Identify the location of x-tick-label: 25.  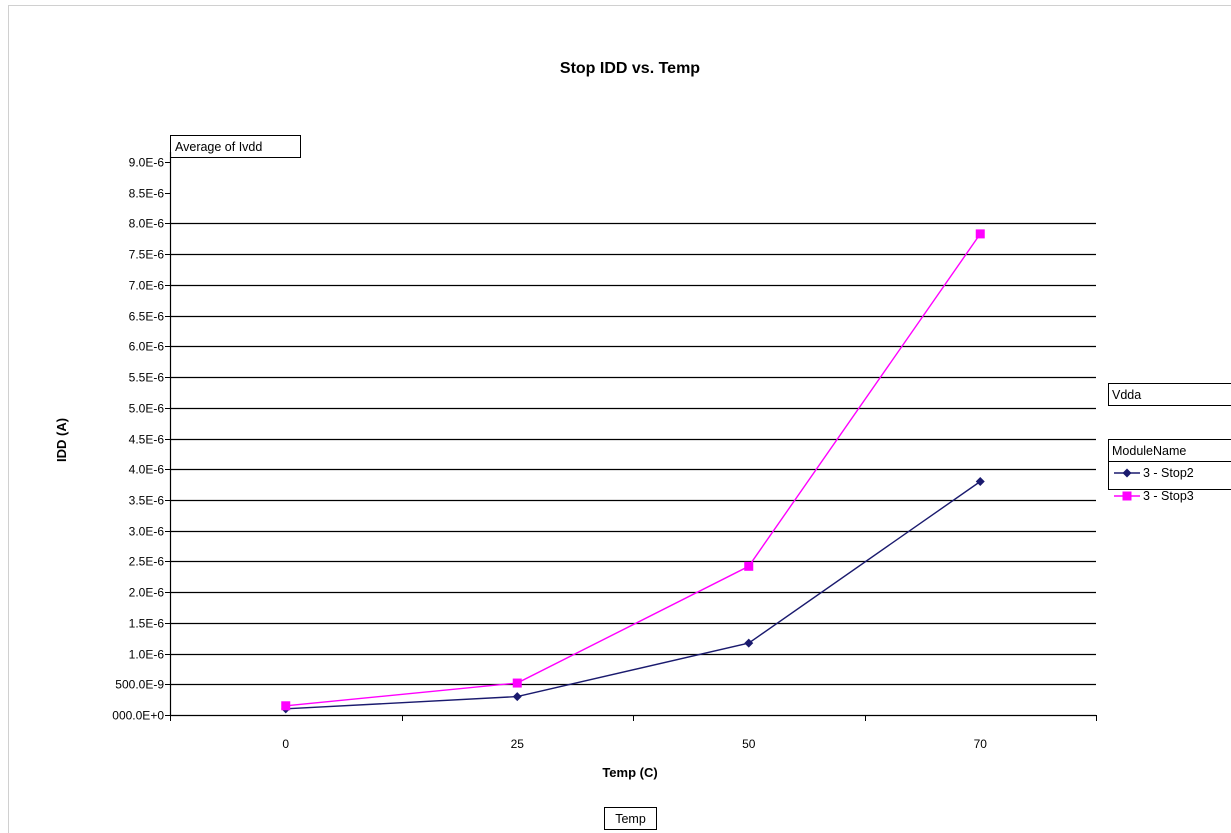
(518, 744).